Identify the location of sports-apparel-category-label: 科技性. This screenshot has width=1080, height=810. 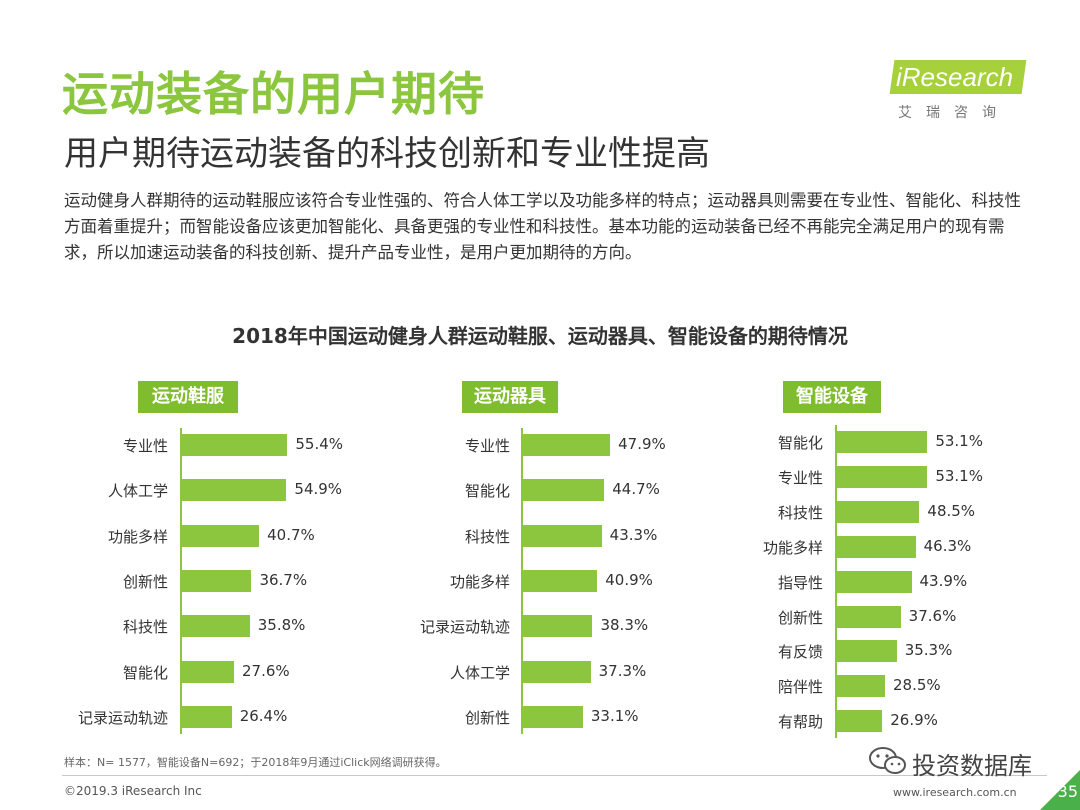
(145, 627).